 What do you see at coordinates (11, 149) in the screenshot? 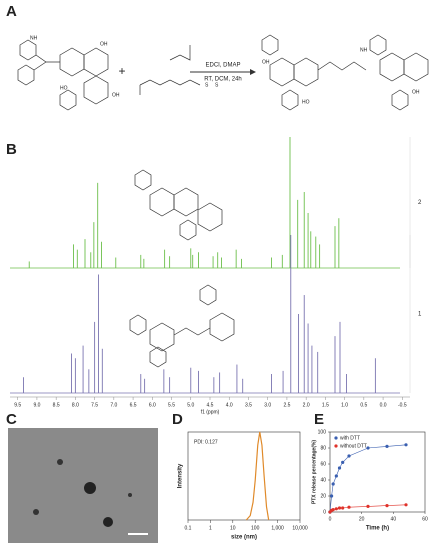
I see `panel-label: B` at bounding box center [11, 149].